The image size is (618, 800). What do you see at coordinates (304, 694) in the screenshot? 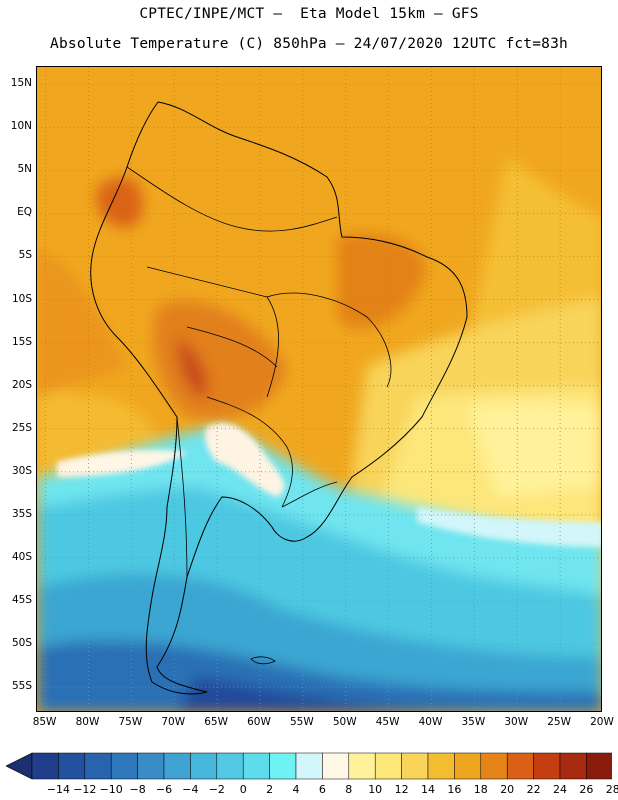
I see `cold-band-minus12` at bounding box center [304, 694].